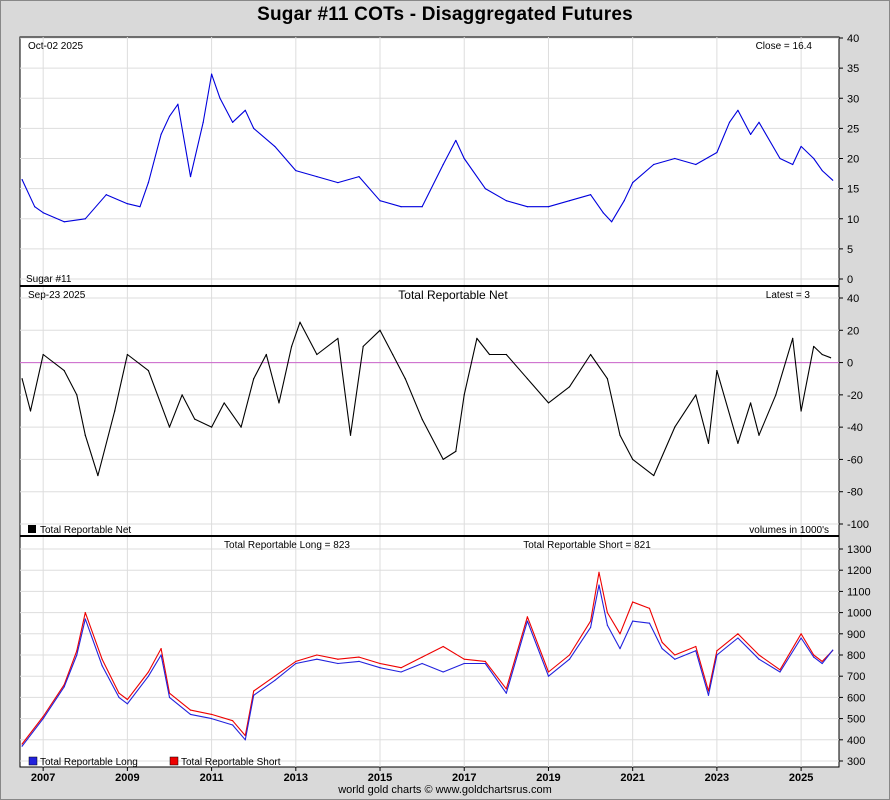  I want to click on net-y-tick-label: -100, so click(858, 525).